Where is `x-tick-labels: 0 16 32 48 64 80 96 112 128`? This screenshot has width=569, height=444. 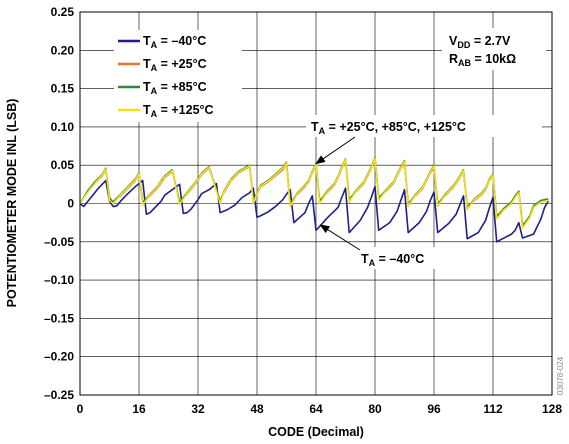
x-tick-labels: 0 16 32 48 64 80 96 112 128 is located at coordinates (320, 409).